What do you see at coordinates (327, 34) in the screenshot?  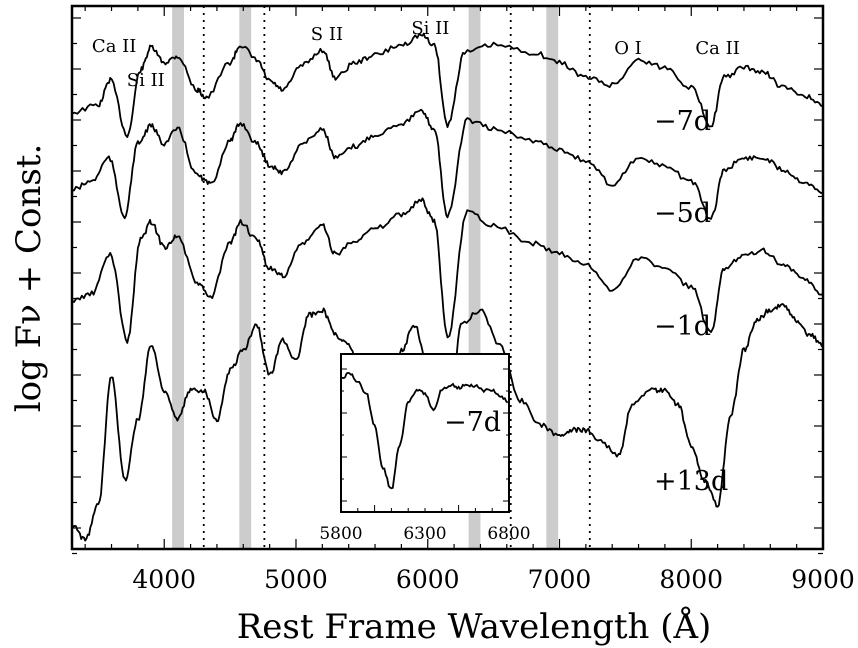 I see `line-id-label-2: S II` at bounding box center [327, 34].